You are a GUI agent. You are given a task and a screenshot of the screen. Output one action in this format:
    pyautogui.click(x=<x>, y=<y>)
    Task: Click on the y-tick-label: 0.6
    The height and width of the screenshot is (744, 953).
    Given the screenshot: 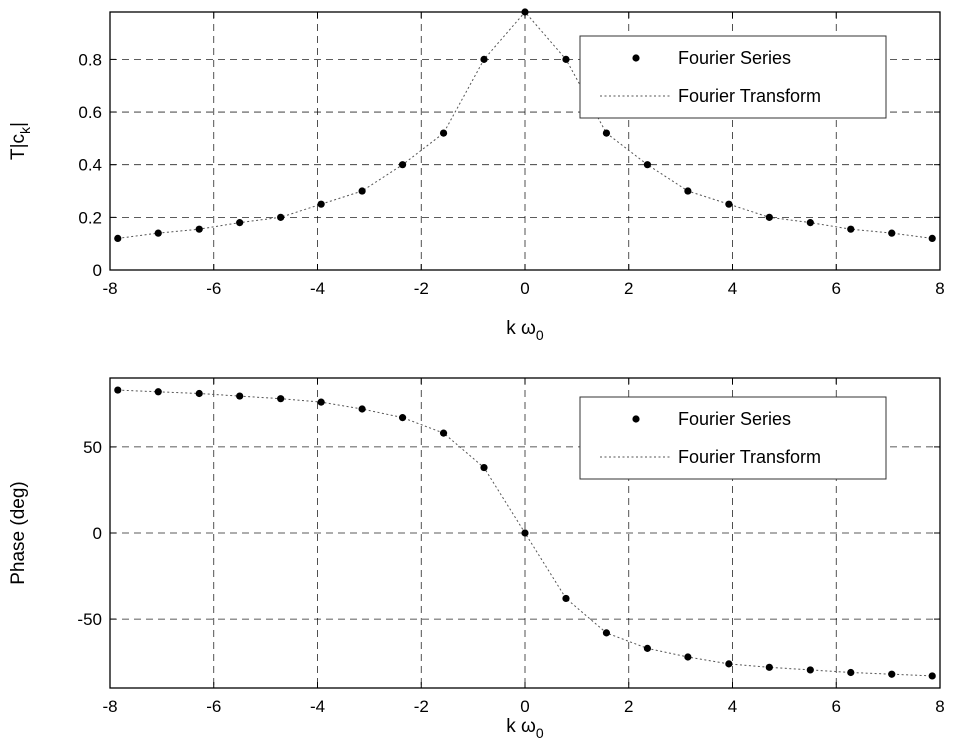 What is the action you would take?
    pyautogui.click(x=90, y=112)
    